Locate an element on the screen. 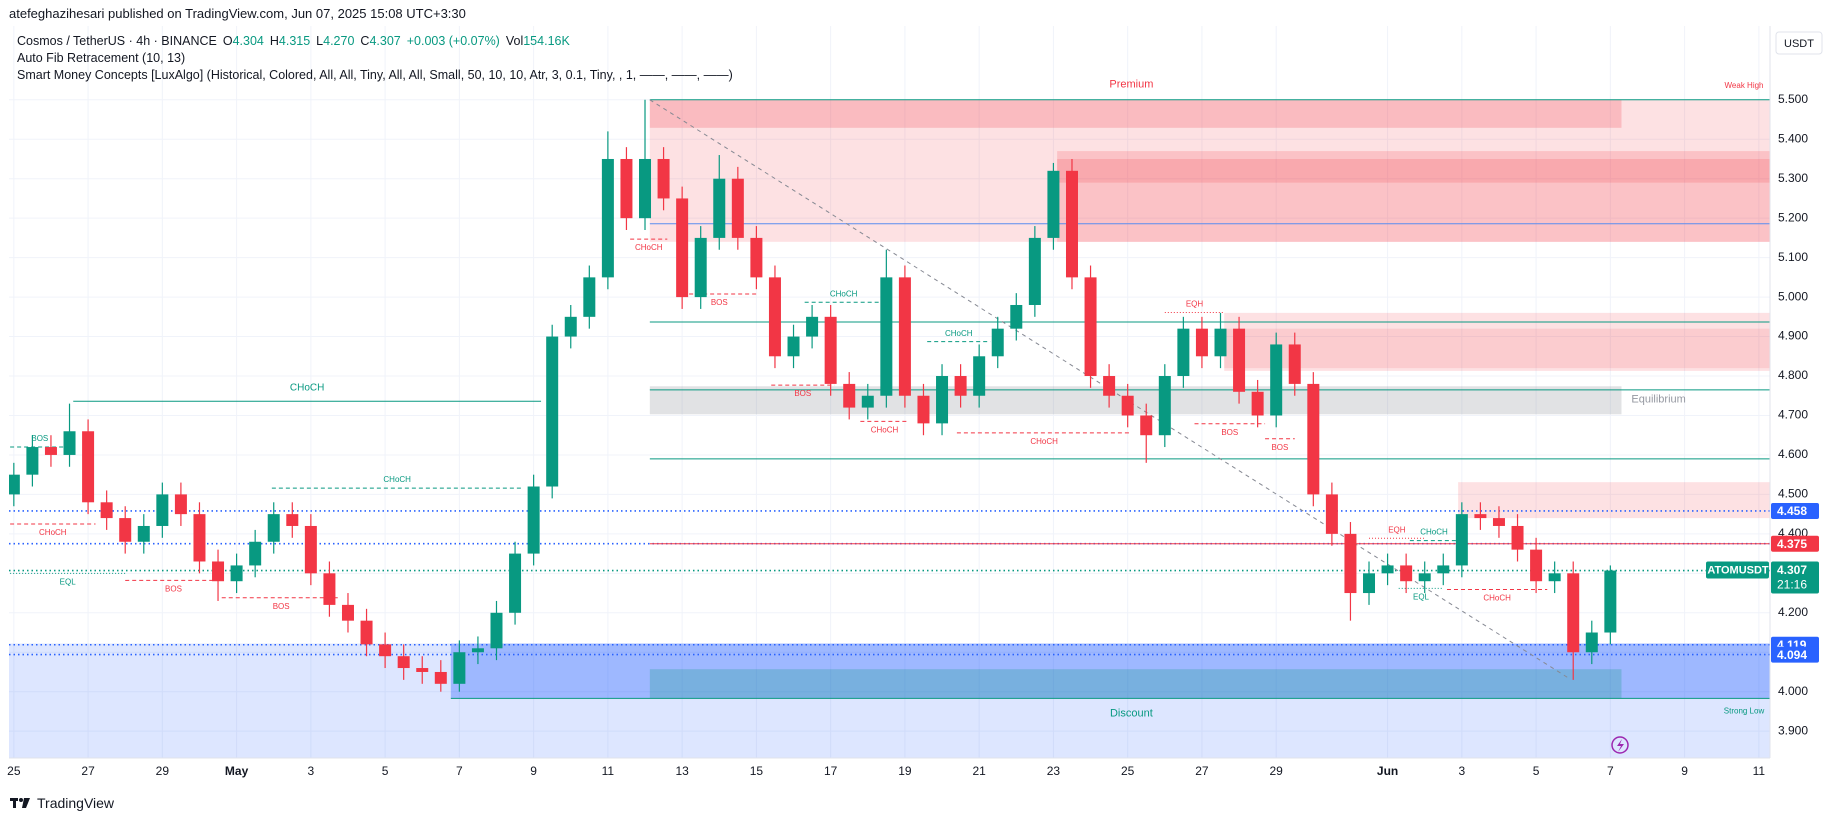  zone-label: Equilibrium is located at coordinates (1658, 400).